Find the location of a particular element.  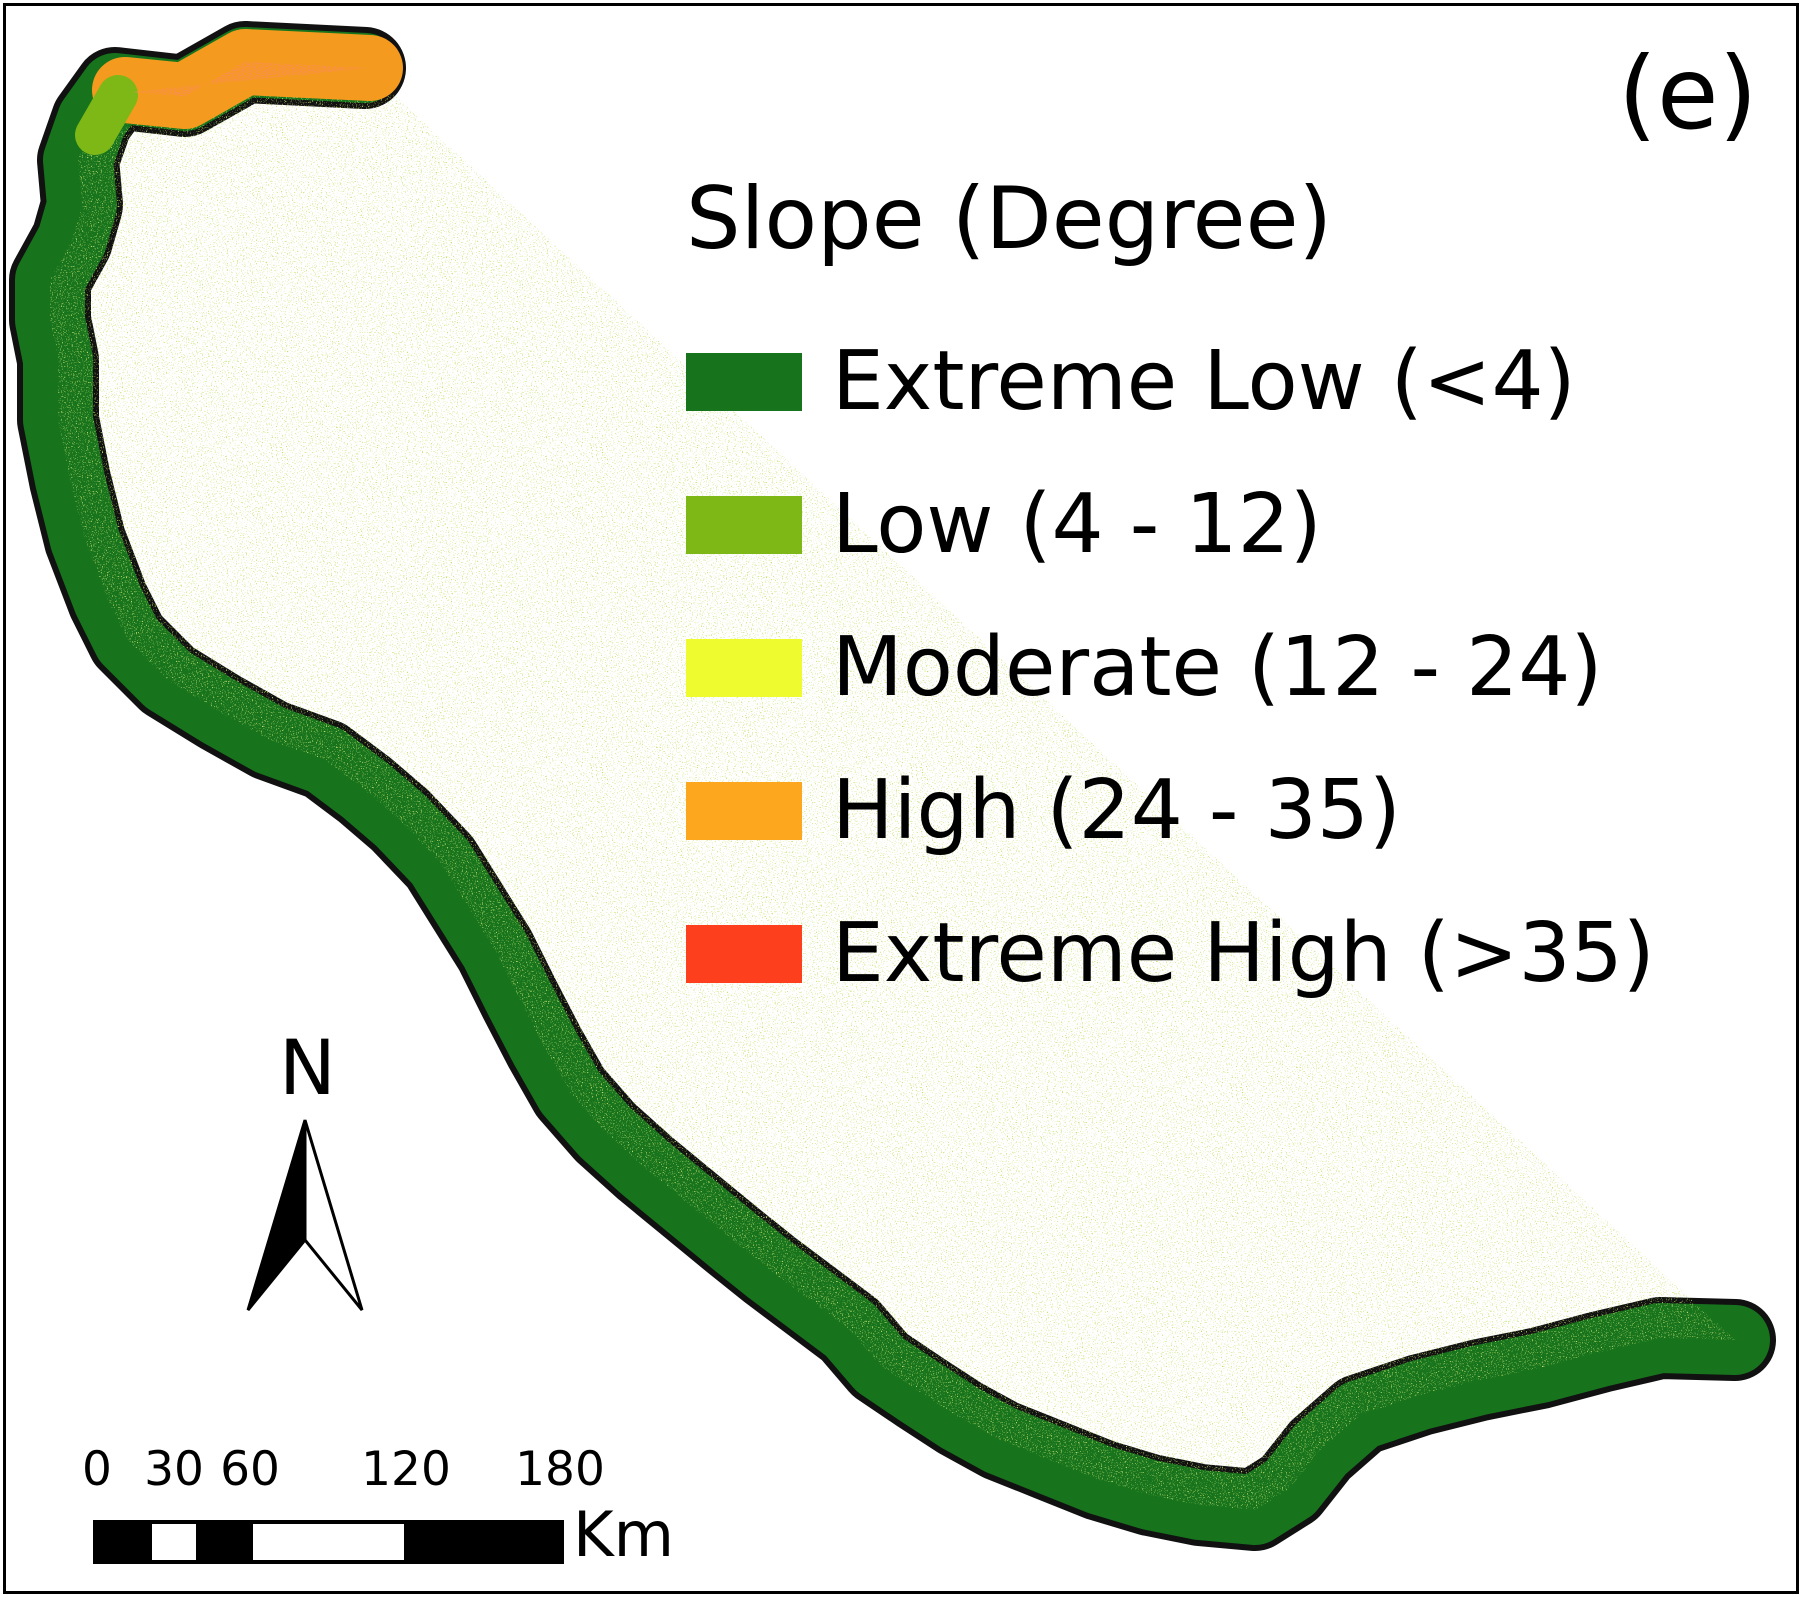

legend-label: Moderate (12 - 24) is located at coordinates (1217, 667).